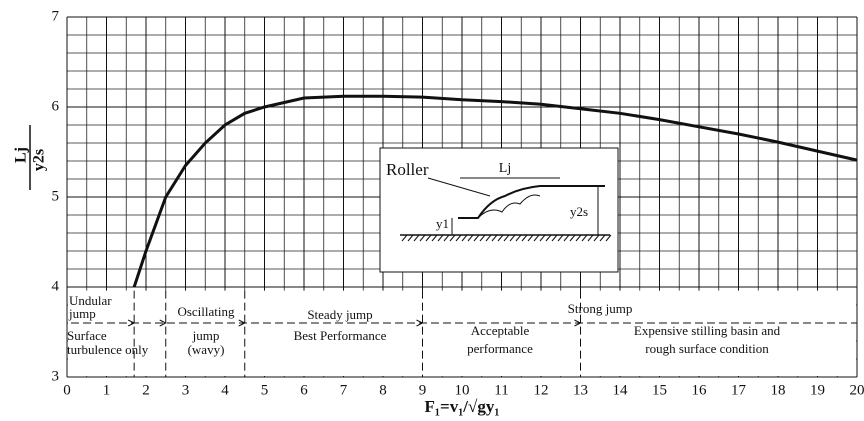 Image resolution: width=864 pixels, height=421 pixels. Describe the element at coordinates (500, 348) in the screenshot. I see `region-label: performance` at that location.